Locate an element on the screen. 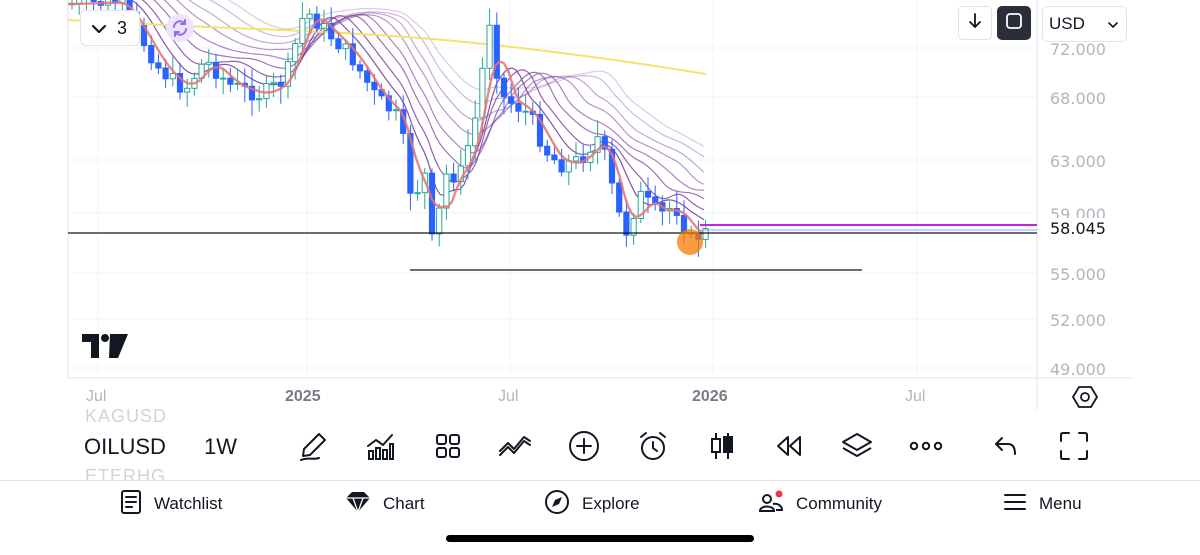  chart-toolbar: KAGUSD ETERHG OILUSD 1W is located at coordinates (600, 446).